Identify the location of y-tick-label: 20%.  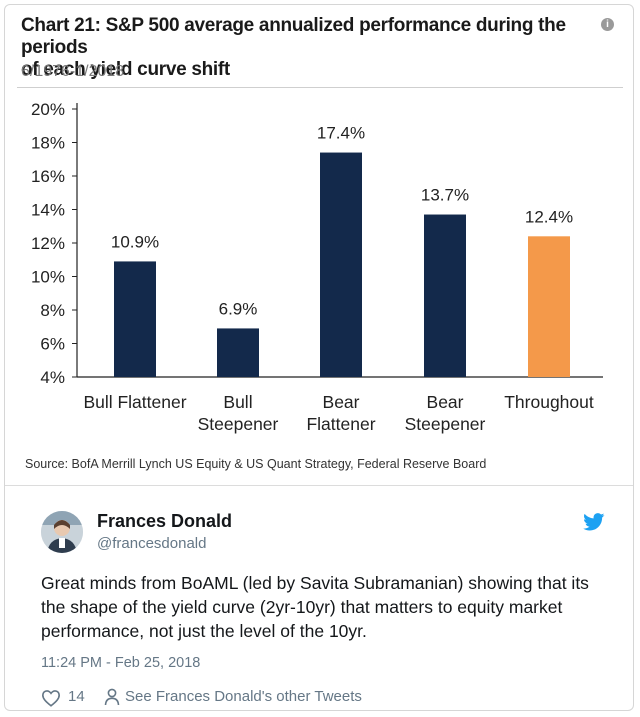
(48, 109).